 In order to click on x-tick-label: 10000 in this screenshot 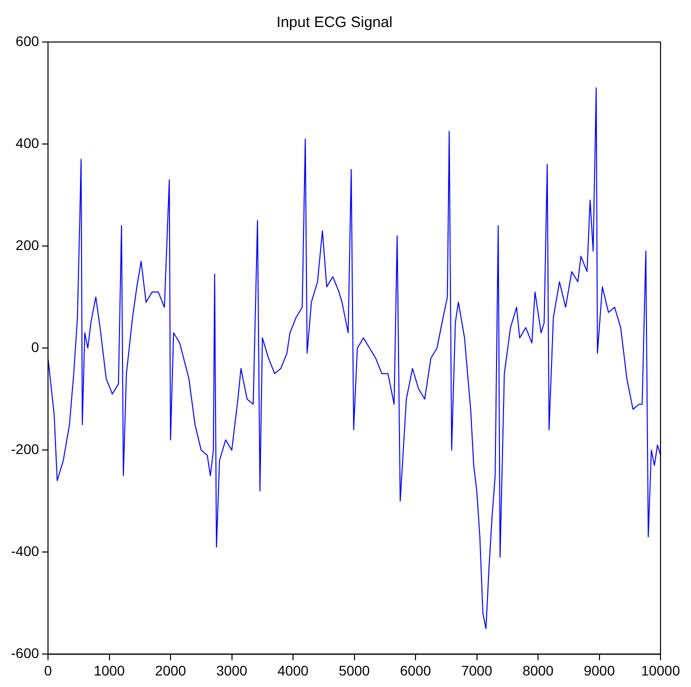, I will do `click(660, 670)`.